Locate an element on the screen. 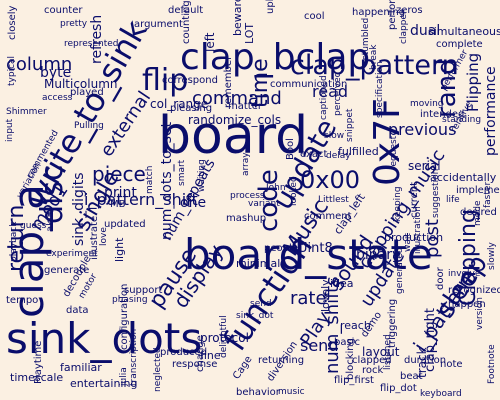  word-phasing: support is located at coordinates (143, 290).